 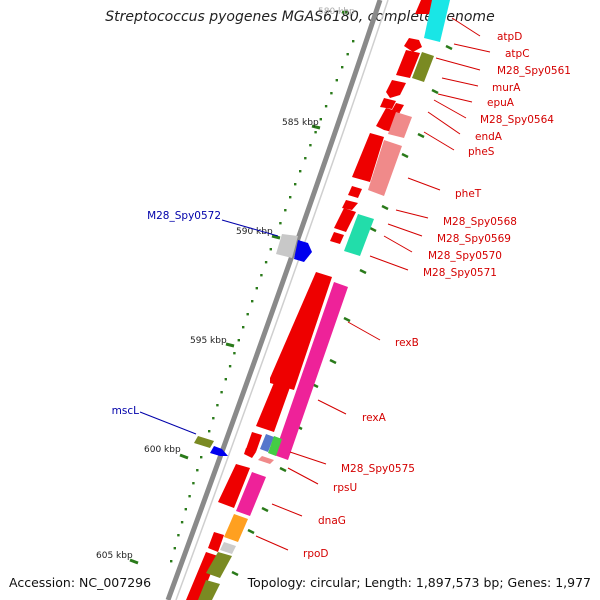 I want to click on gene-block-cyan, so click(x=437, y=21).